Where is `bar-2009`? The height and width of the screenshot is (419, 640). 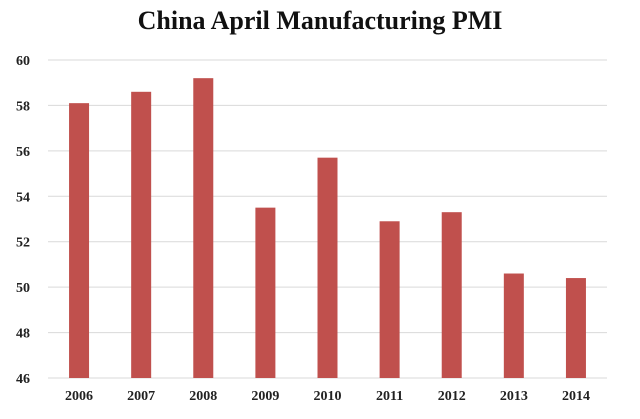 bar-2009 is located at coordinates (265, 292).